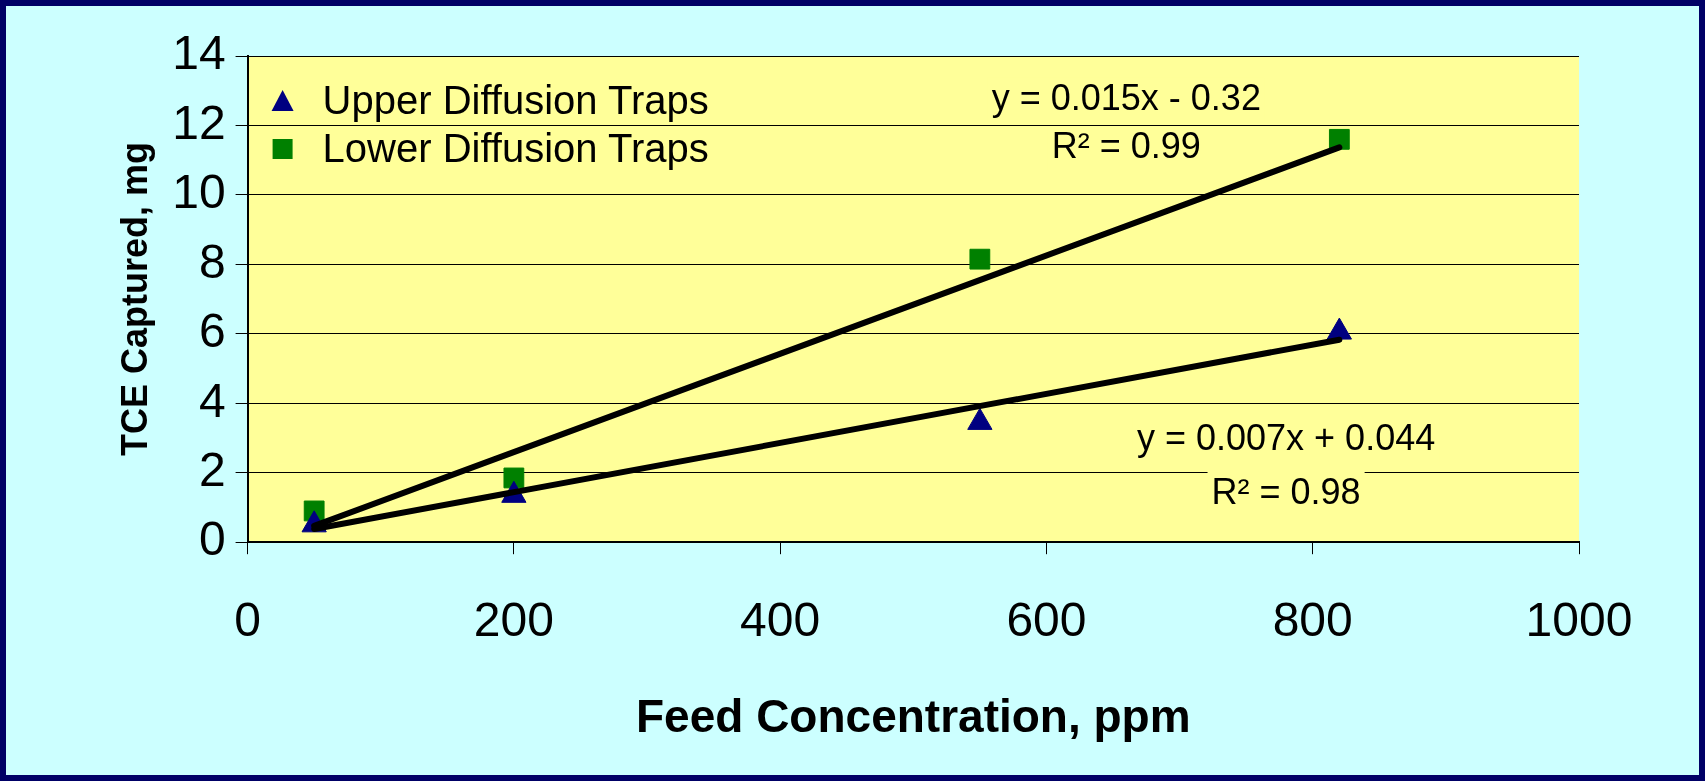 This screenshot has width=1705, height=781. I want to click on y-tick-label: 10, so click(199, 192).